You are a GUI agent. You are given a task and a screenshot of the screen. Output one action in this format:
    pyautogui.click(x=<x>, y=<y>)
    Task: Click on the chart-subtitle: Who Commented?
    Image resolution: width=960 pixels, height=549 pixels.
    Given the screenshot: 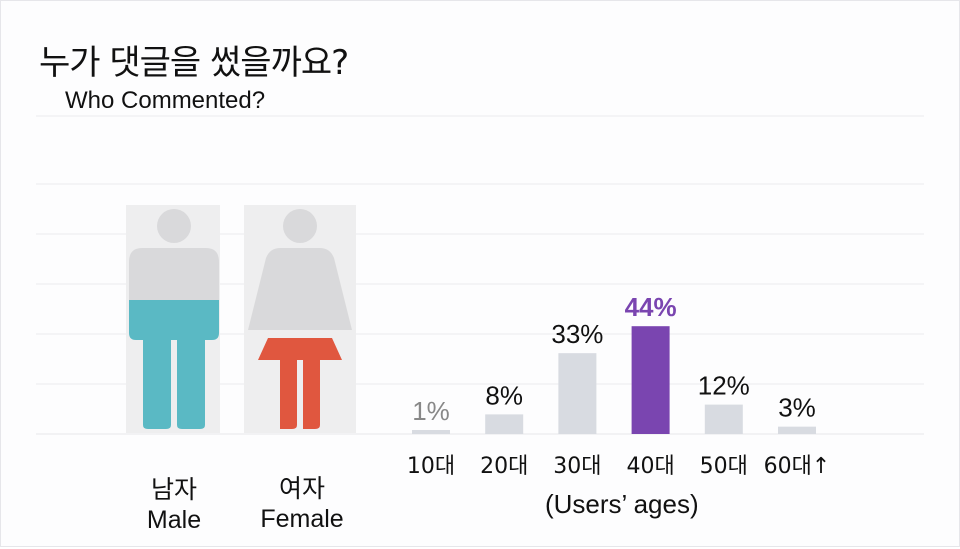 What is the action you would take?
    pyautogui.click(x=165, y=100)
    